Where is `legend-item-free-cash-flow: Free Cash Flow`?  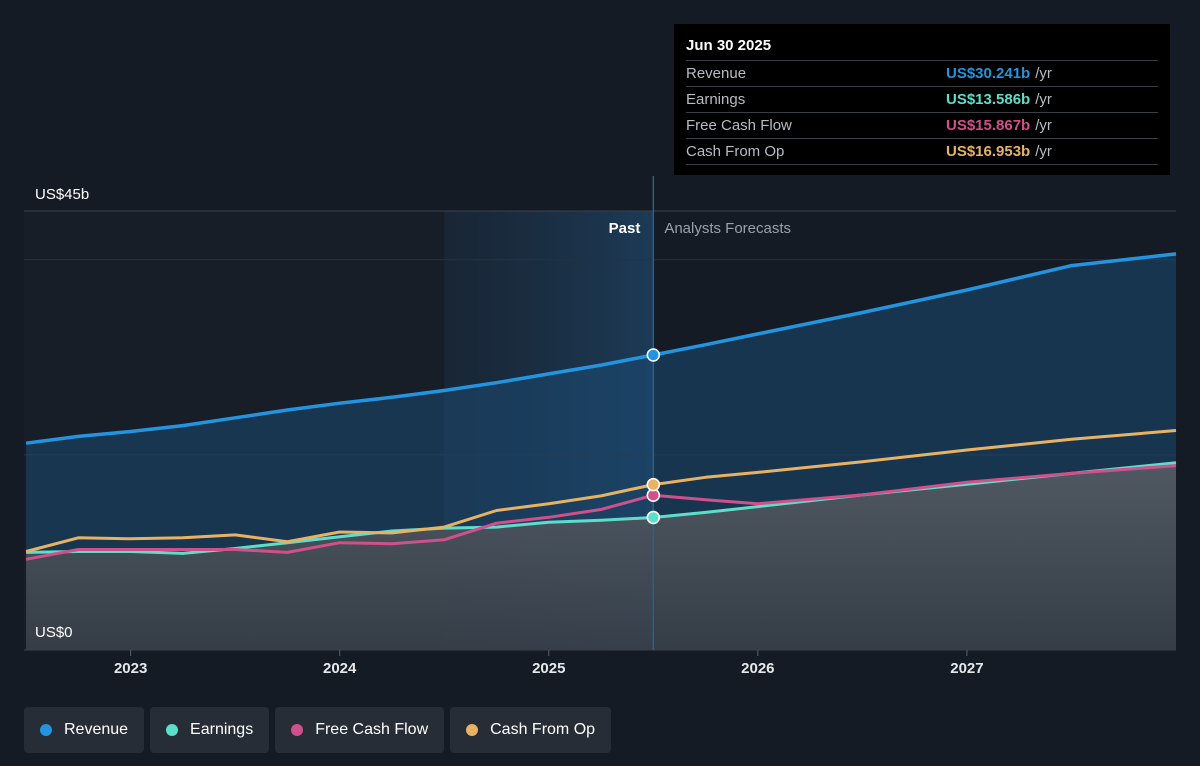 legend-item-free-cash-flow: Free Cash Flow is located at coordinates (360, 730).